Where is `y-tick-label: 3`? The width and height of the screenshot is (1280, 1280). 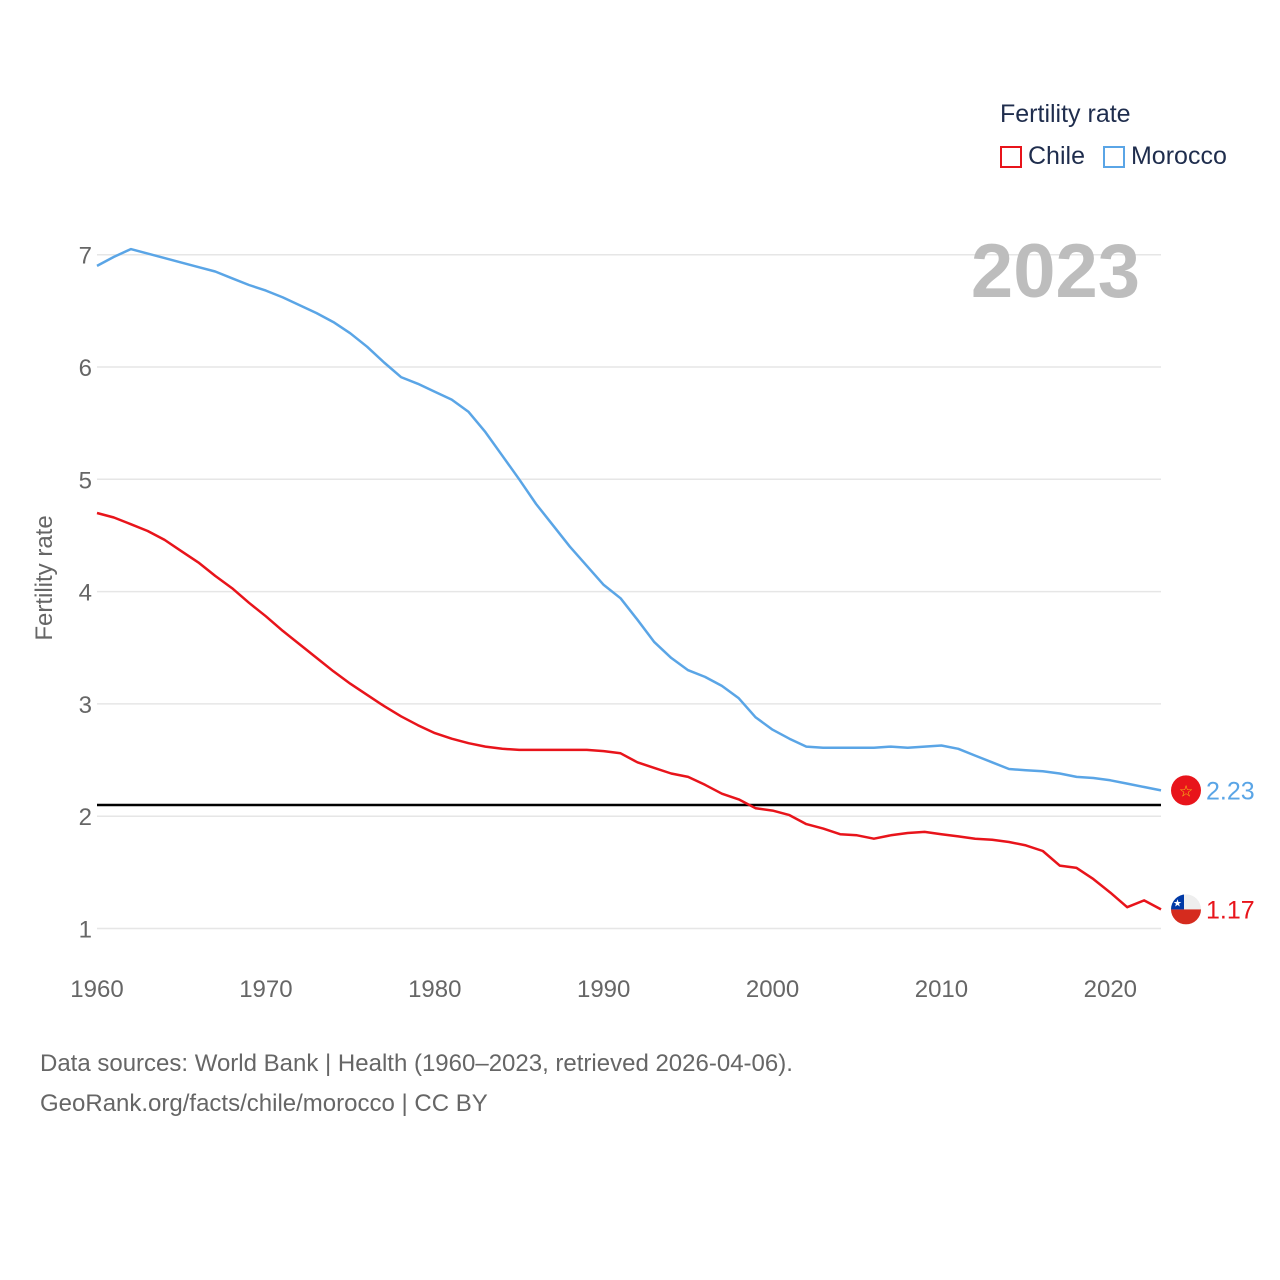 y-tick-label: 3 is located at coordinates (85, 705).